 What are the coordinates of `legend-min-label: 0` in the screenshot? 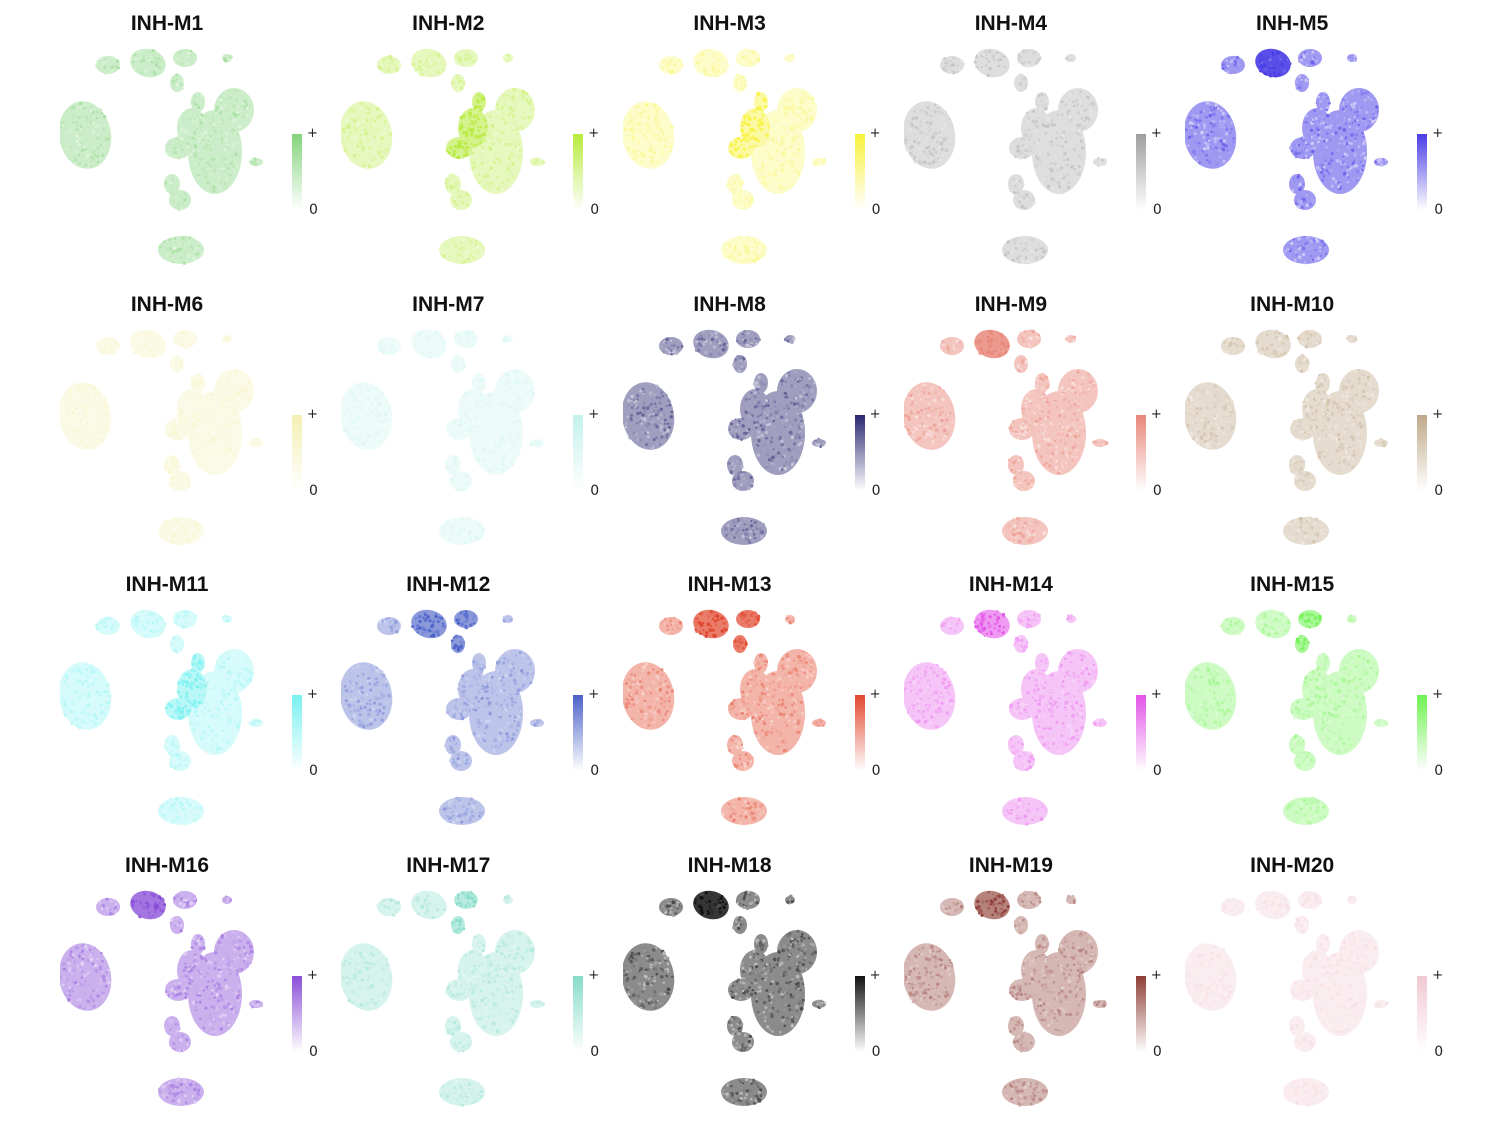 It's located at (876, 210).